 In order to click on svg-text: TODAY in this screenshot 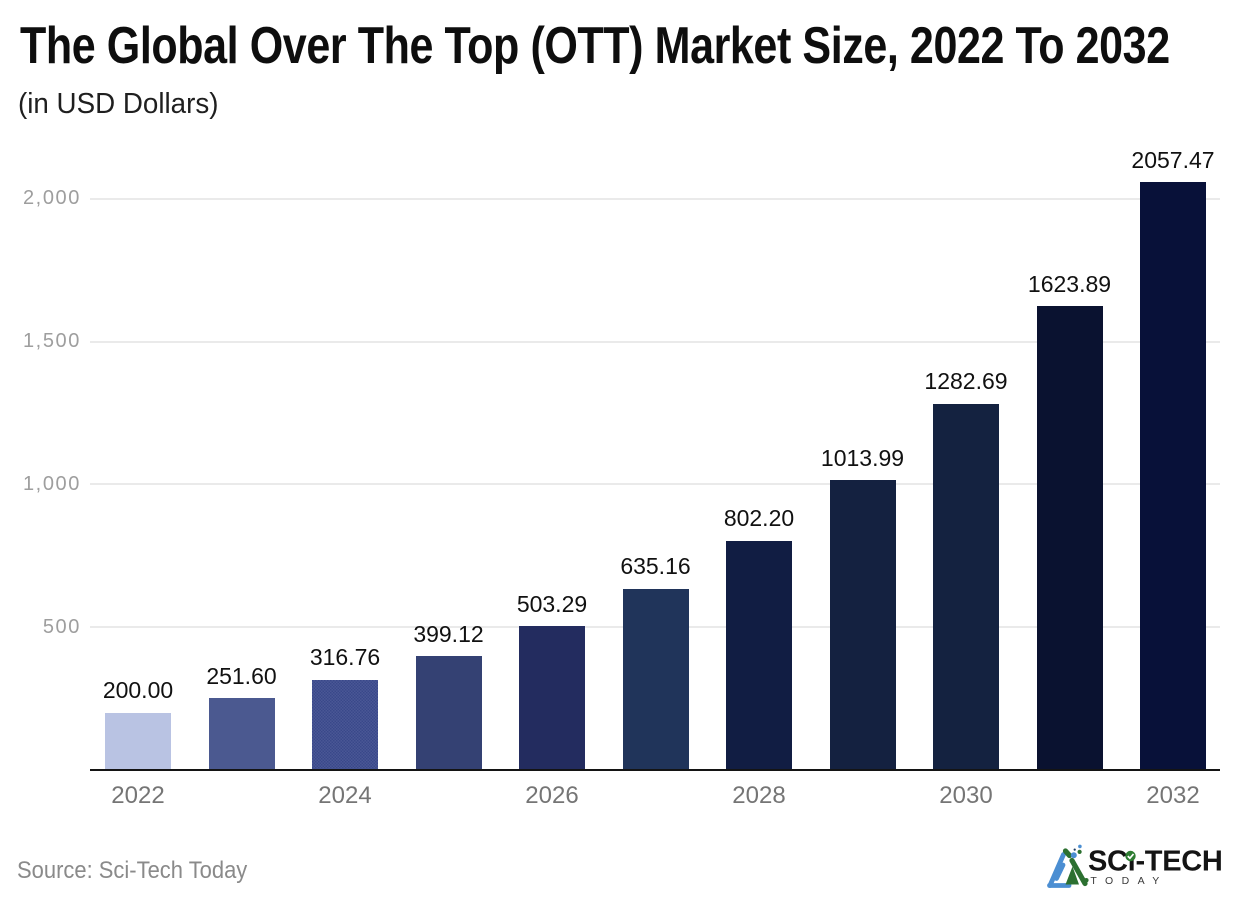, I will do `click(1128, 881)`.